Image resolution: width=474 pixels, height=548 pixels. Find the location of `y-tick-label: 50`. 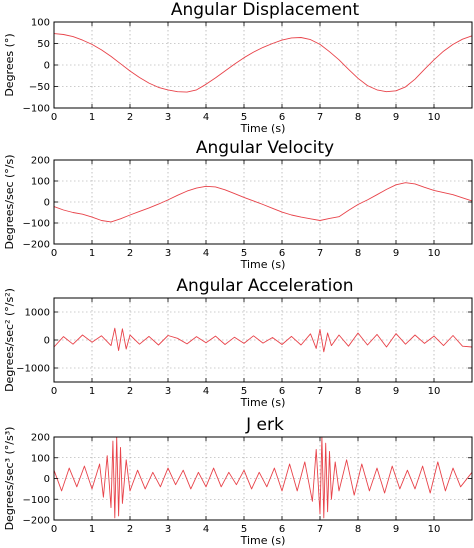

y-tick-label: 50 is located at coordinates (43, 44).